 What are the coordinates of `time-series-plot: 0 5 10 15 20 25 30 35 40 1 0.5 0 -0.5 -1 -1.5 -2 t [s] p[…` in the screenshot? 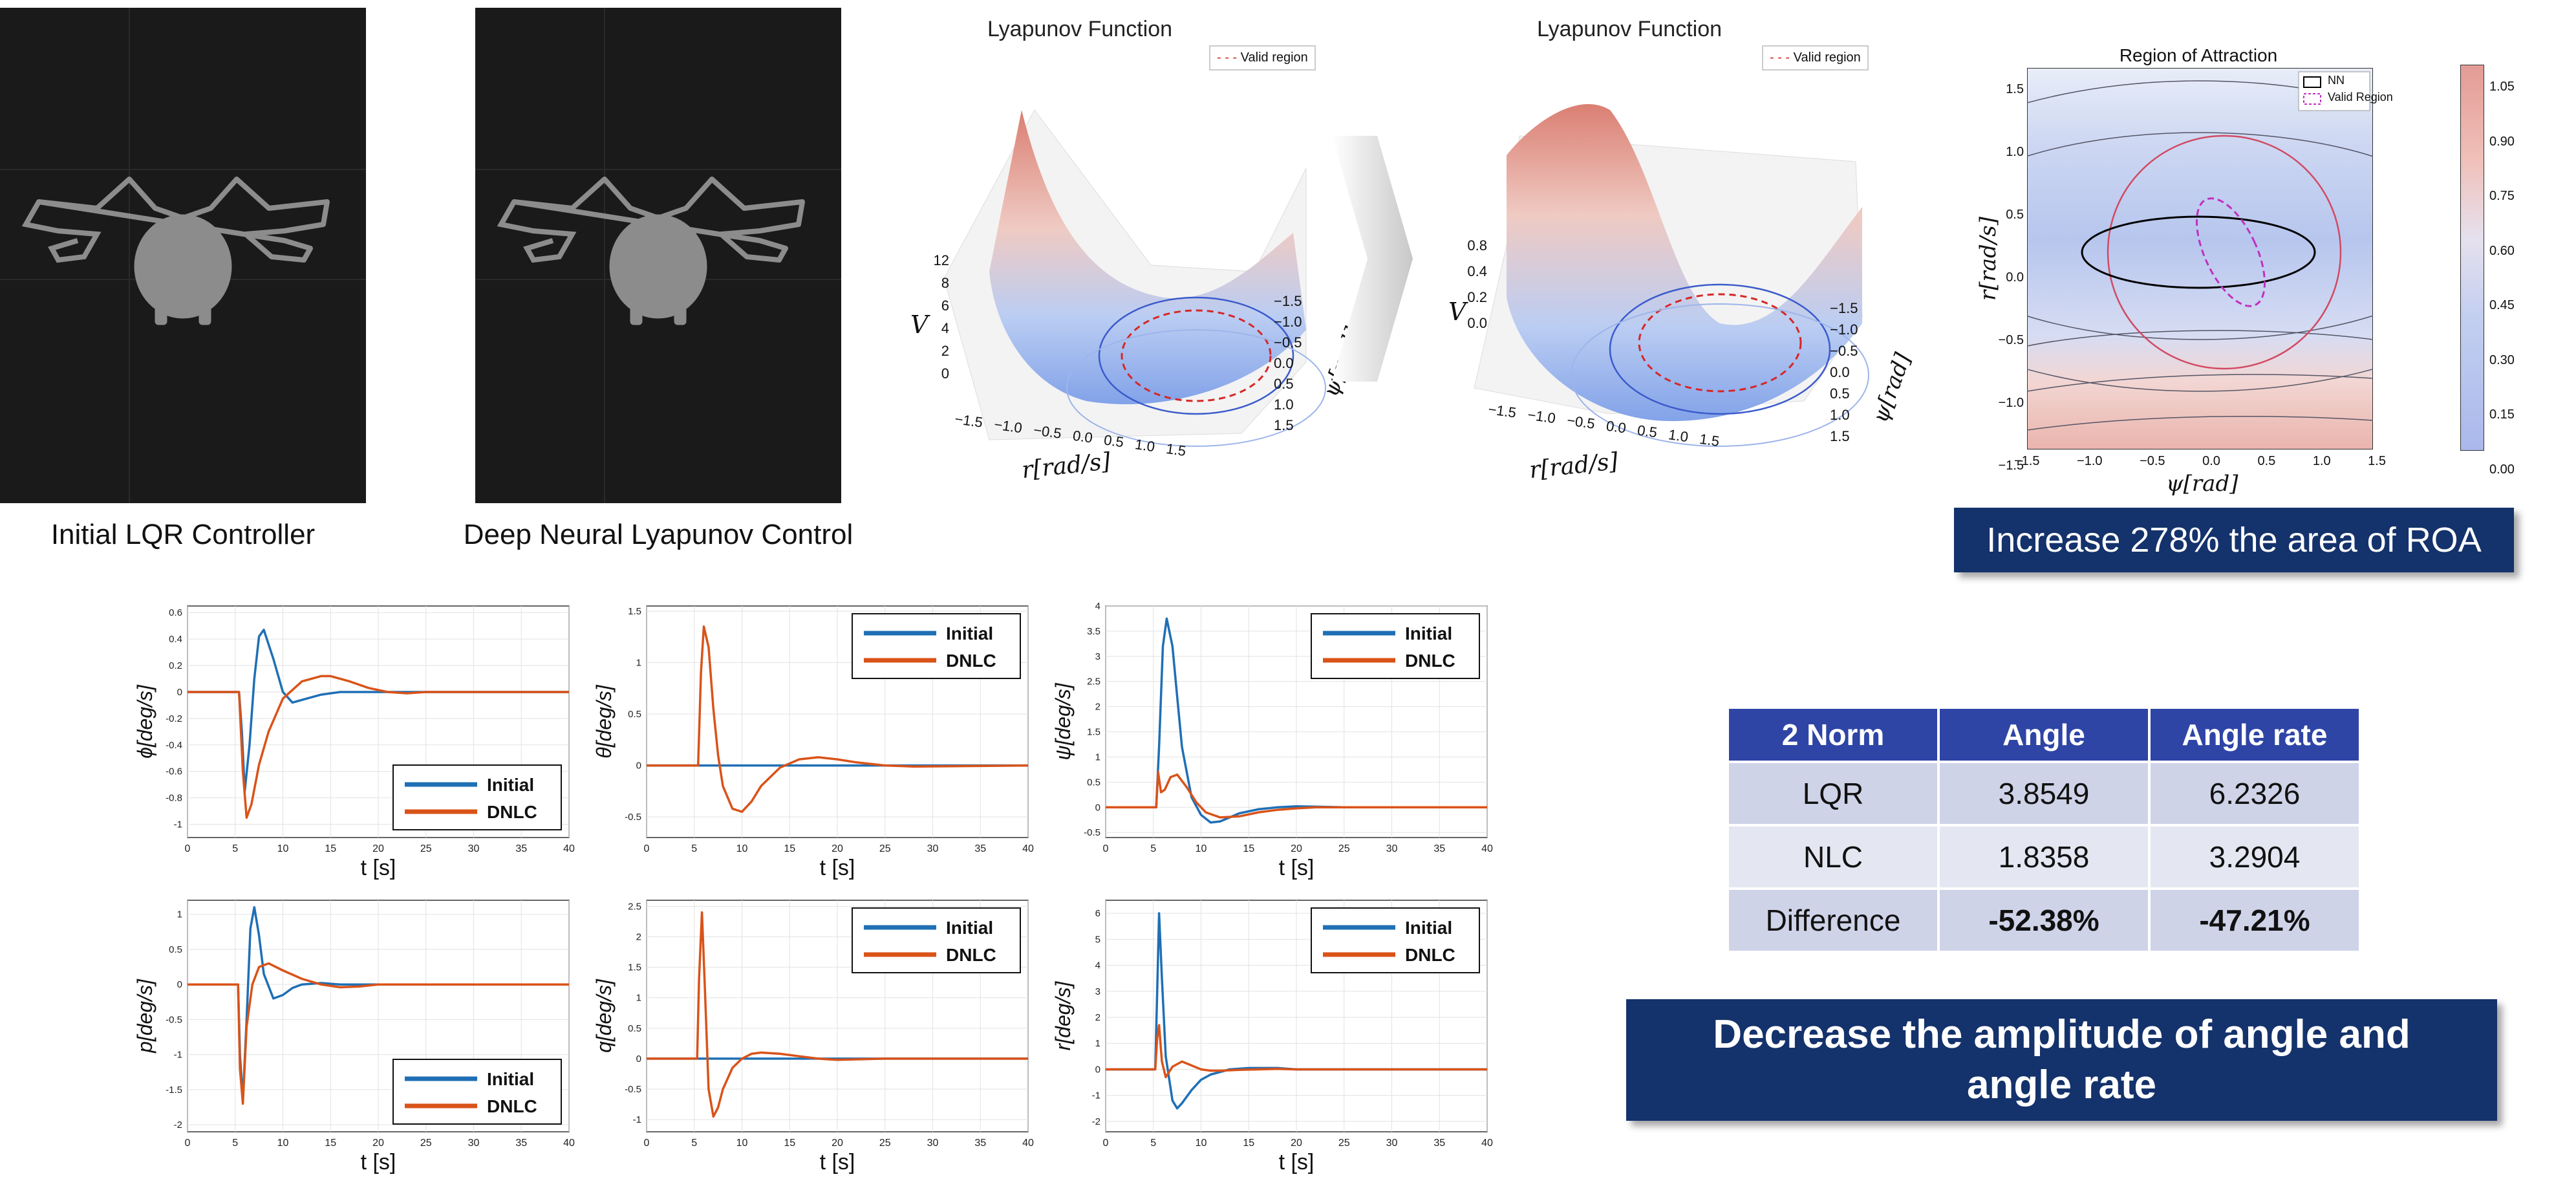 It's located at (349, 1038).